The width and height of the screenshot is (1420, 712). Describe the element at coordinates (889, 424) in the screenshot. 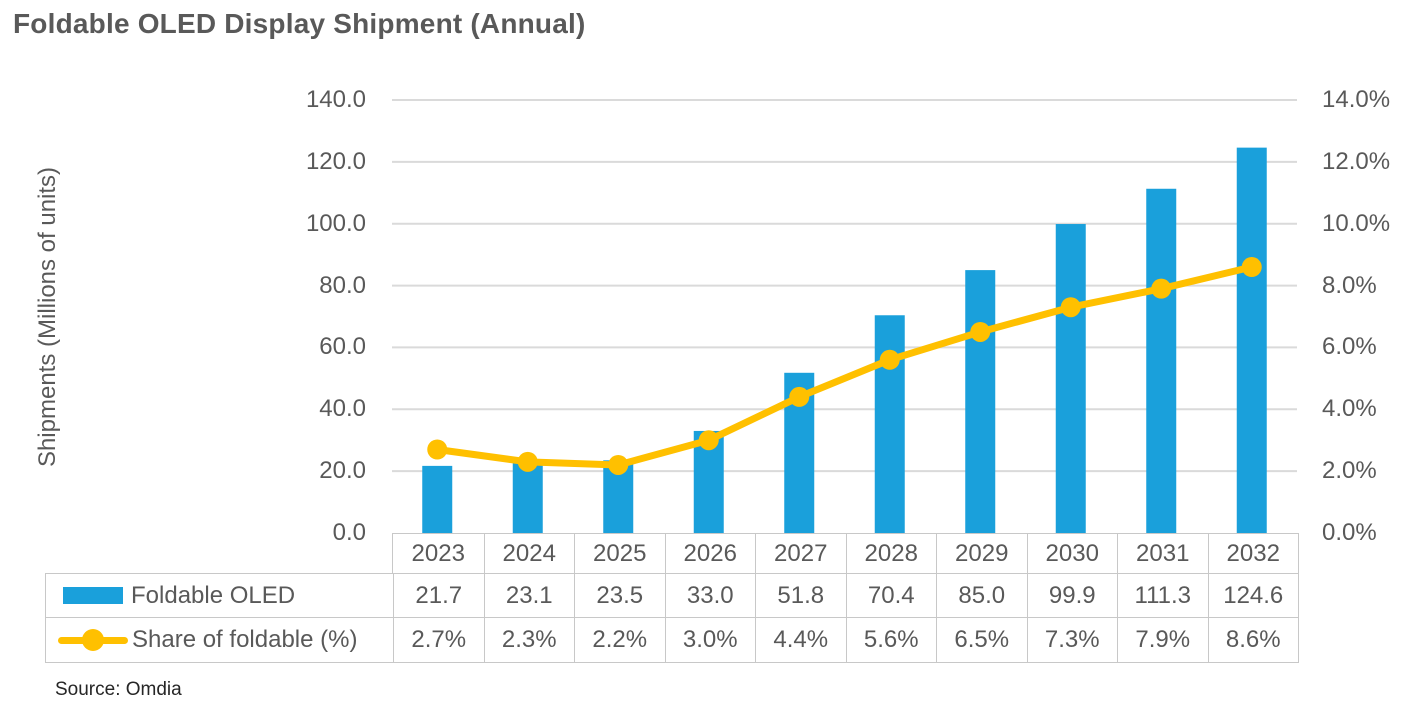

I see `bar-2028` at that location.